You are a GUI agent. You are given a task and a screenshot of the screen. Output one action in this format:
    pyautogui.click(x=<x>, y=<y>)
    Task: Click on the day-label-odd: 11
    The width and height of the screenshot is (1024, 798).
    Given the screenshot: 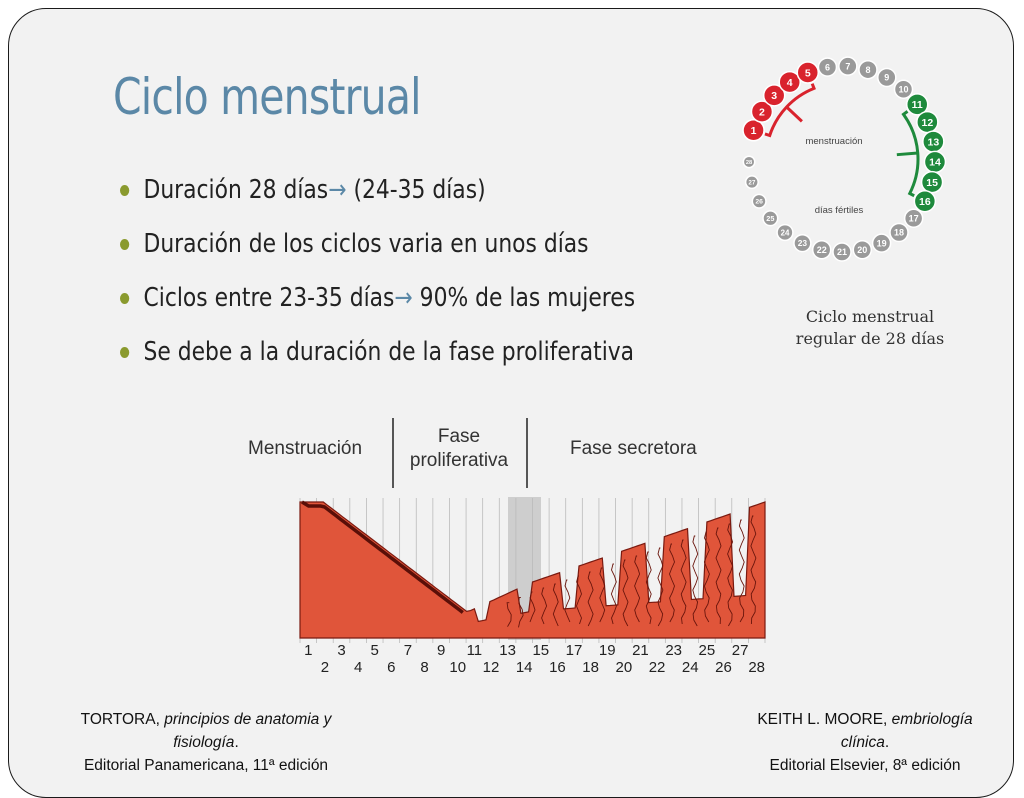 What is the action you would take?
    pyautogui.click(x=475, y=650)
    